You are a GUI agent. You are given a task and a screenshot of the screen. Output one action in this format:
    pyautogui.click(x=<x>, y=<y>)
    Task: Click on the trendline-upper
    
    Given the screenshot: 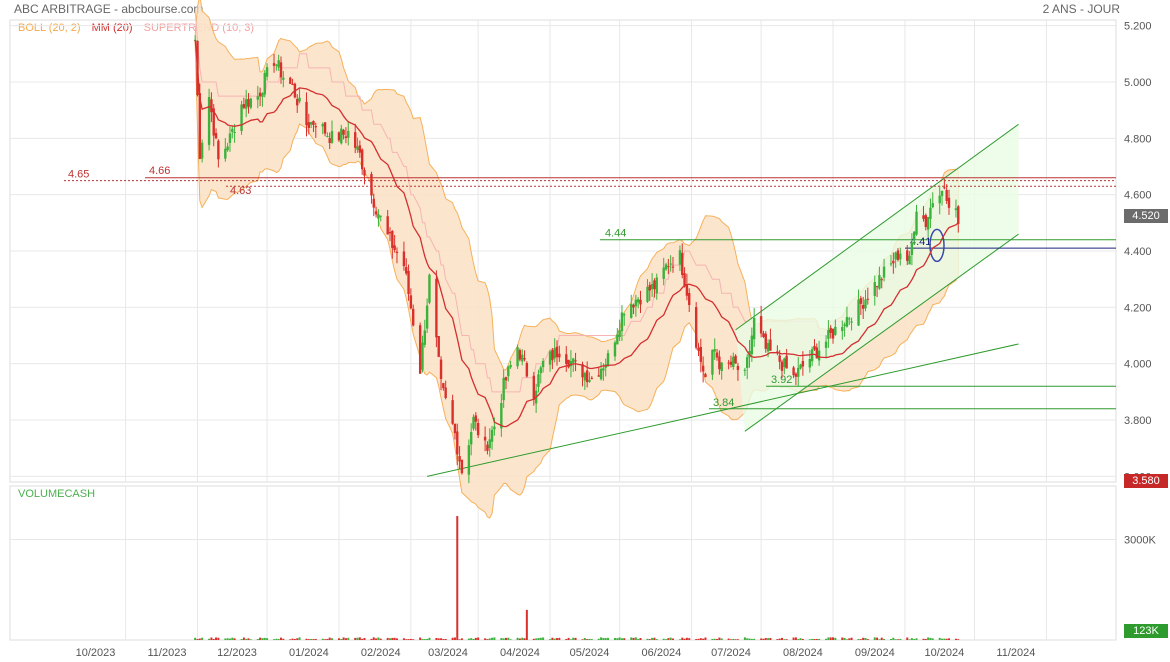 What is the action you would take?
    pyautogui.click(x=877, y=227)
    